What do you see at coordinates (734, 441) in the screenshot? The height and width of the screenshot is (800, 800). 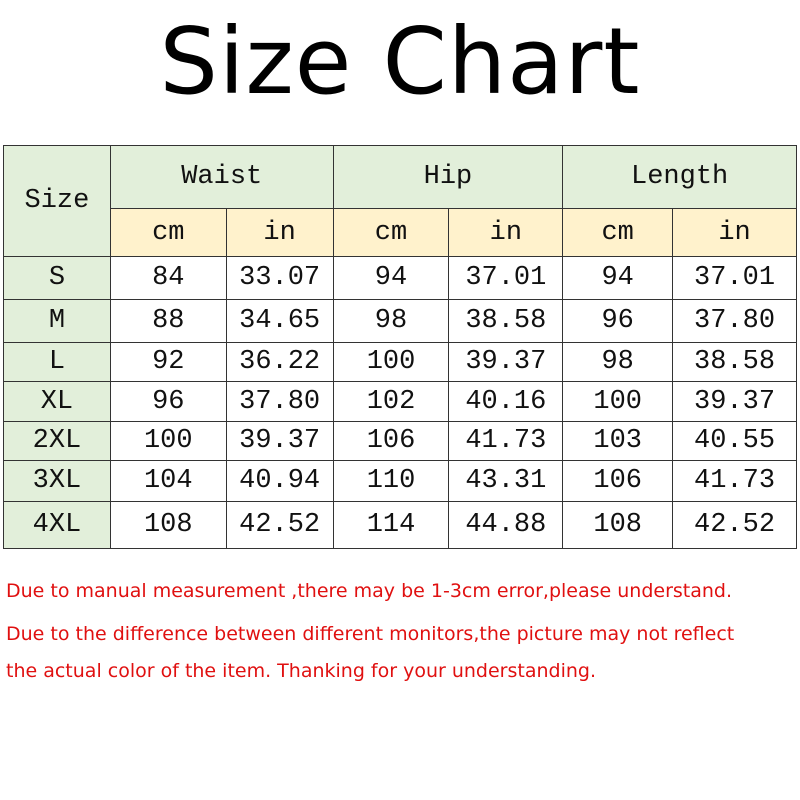 I see `table-cell: 40.55` at bounding box center [734, 441].